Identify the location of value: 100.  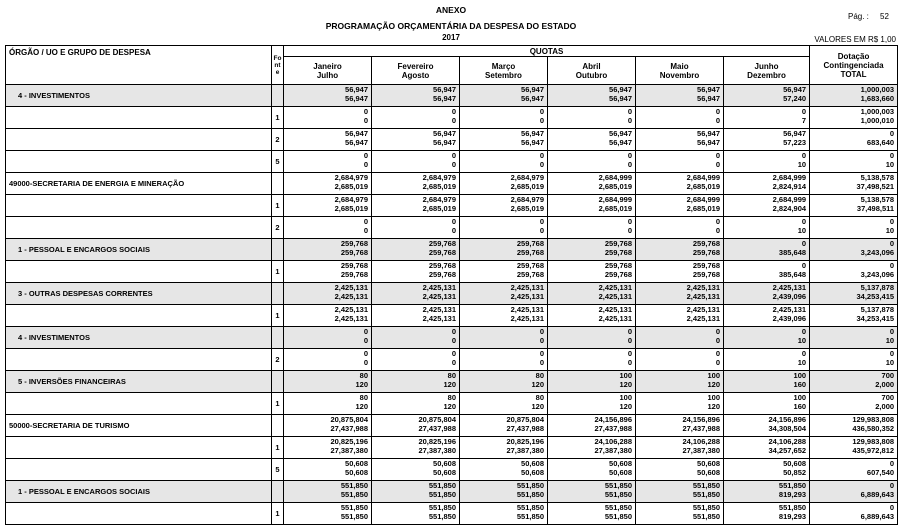
(713, 375).